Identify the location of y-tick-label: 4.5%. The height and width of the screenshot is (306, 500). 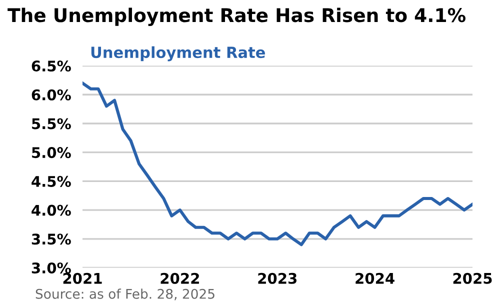
(51, 181).